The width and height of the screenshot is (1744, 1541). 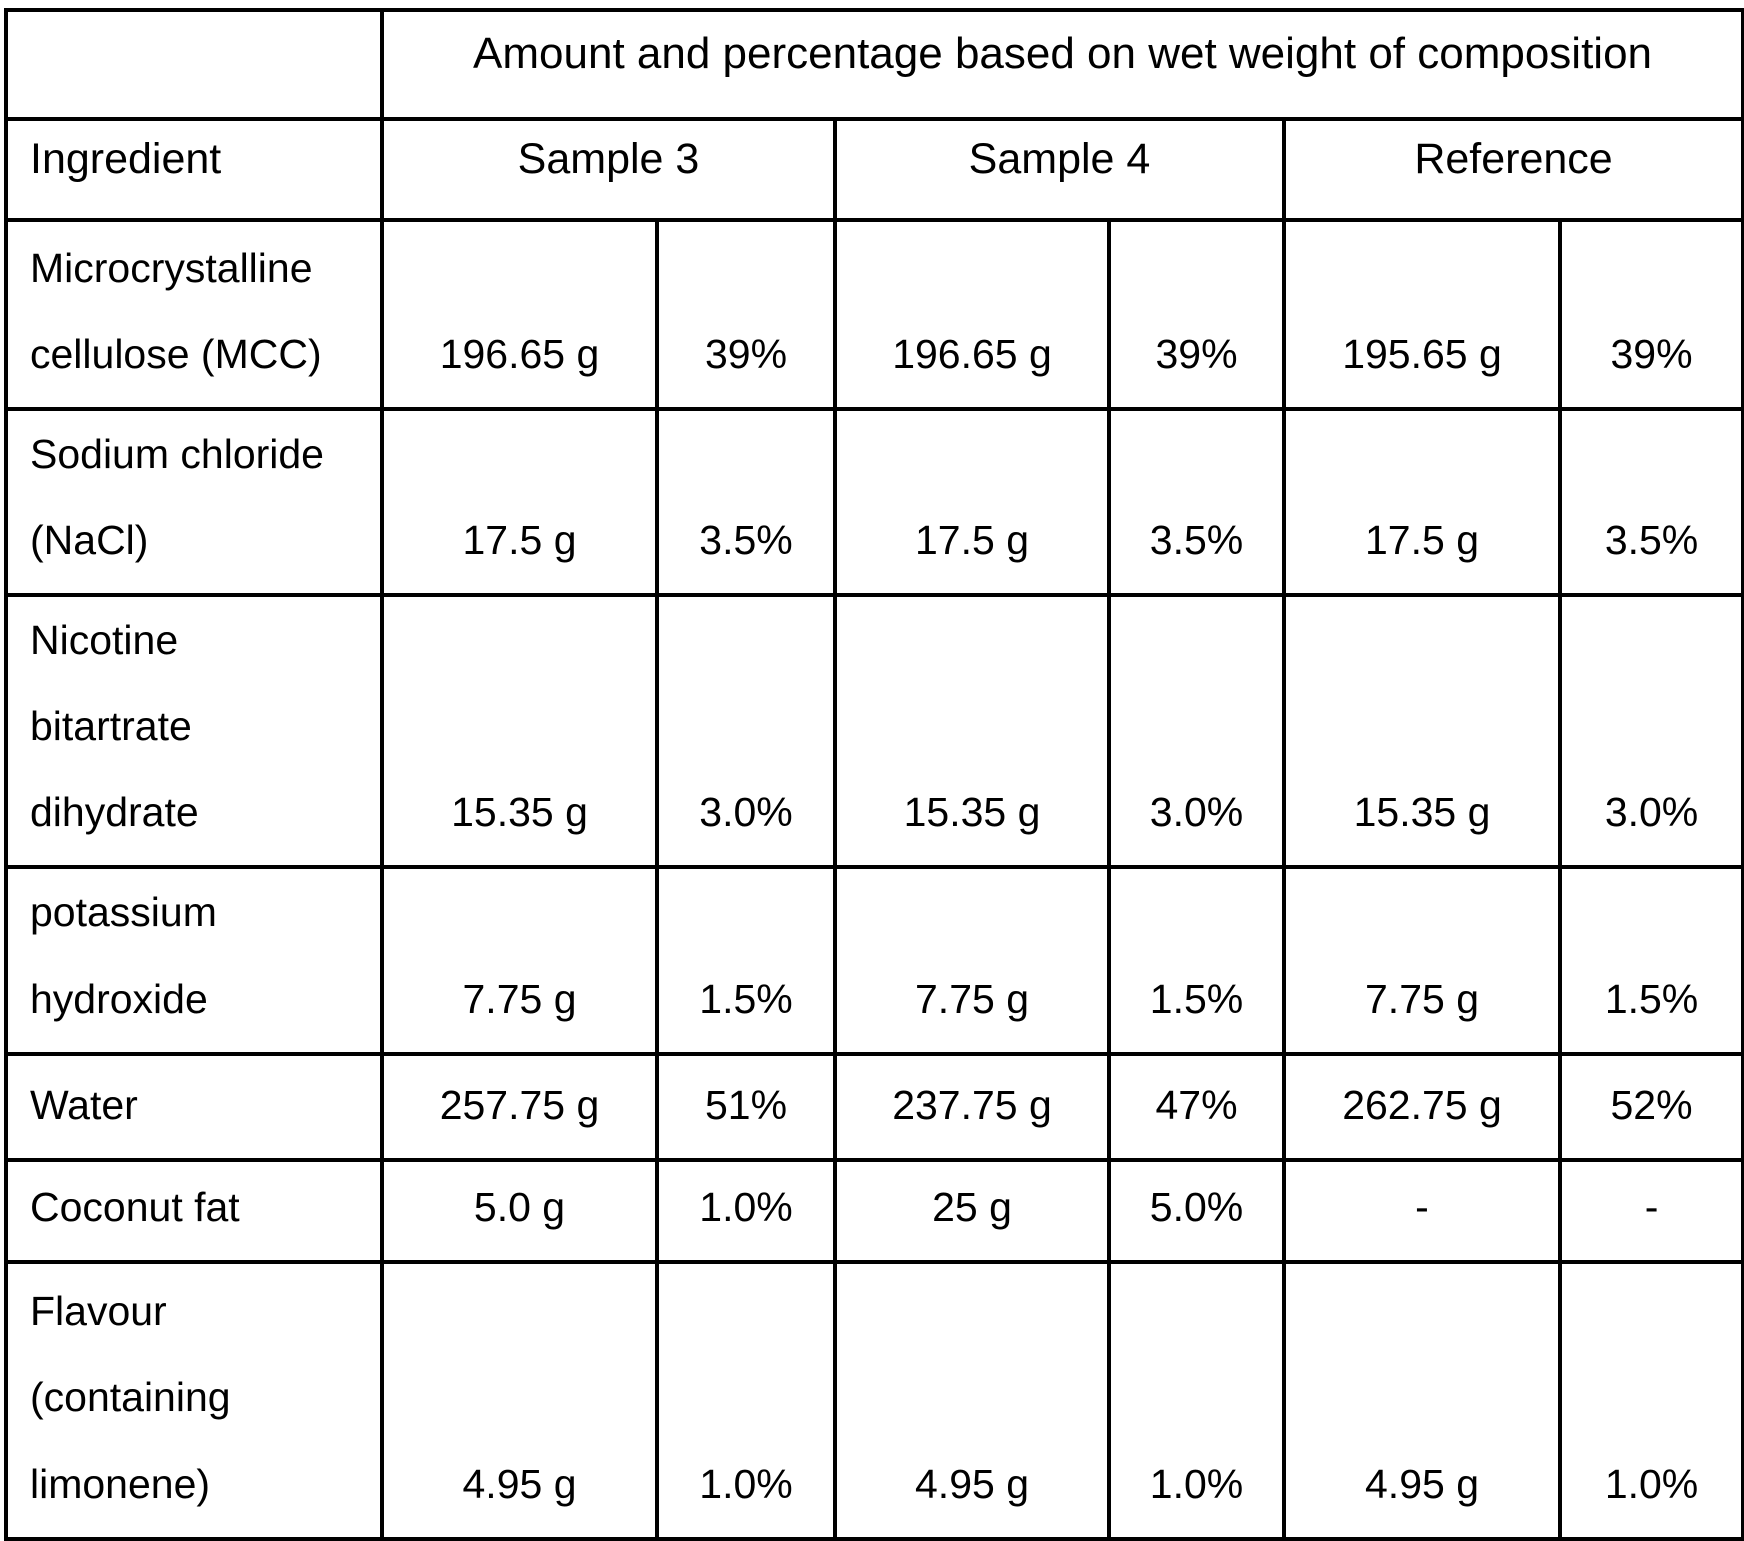 I want to click on ingredient-cell: Flavour (containing limonene), so click(x=194, y=1400).